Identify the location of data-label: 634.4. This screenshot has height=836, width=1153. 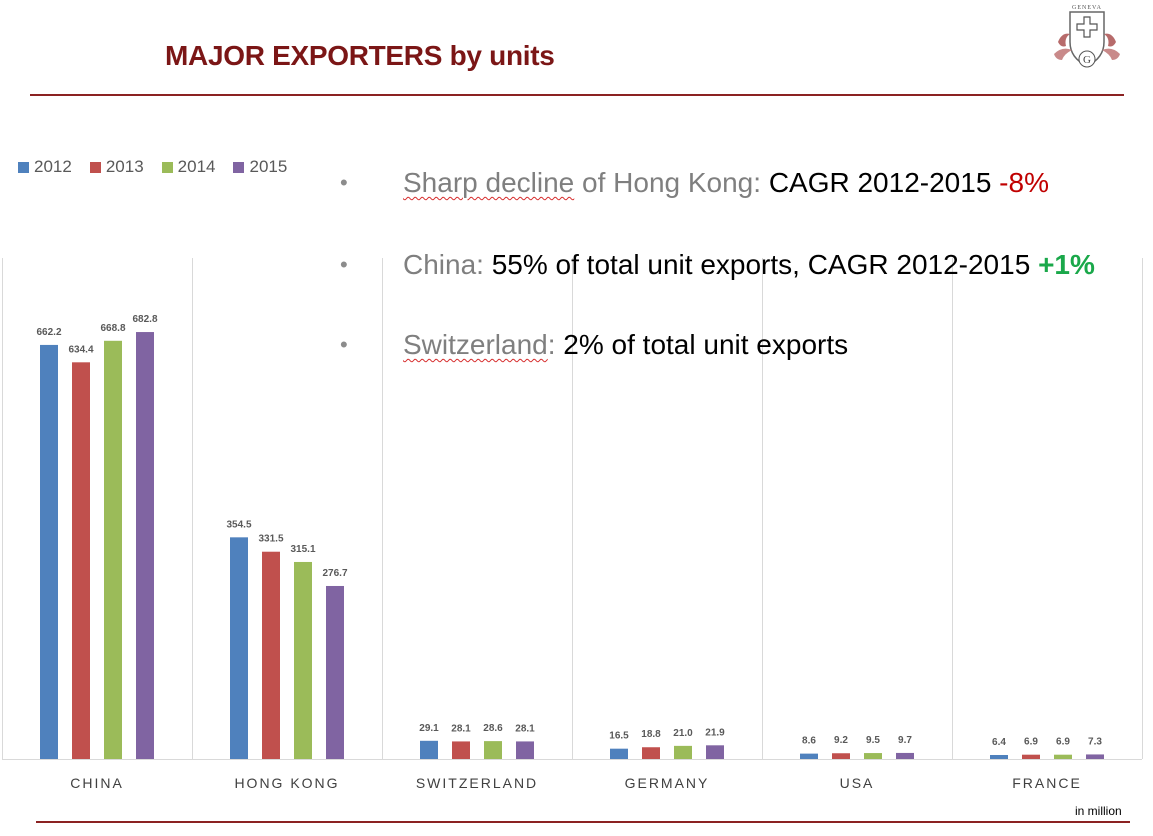
(80, 349).